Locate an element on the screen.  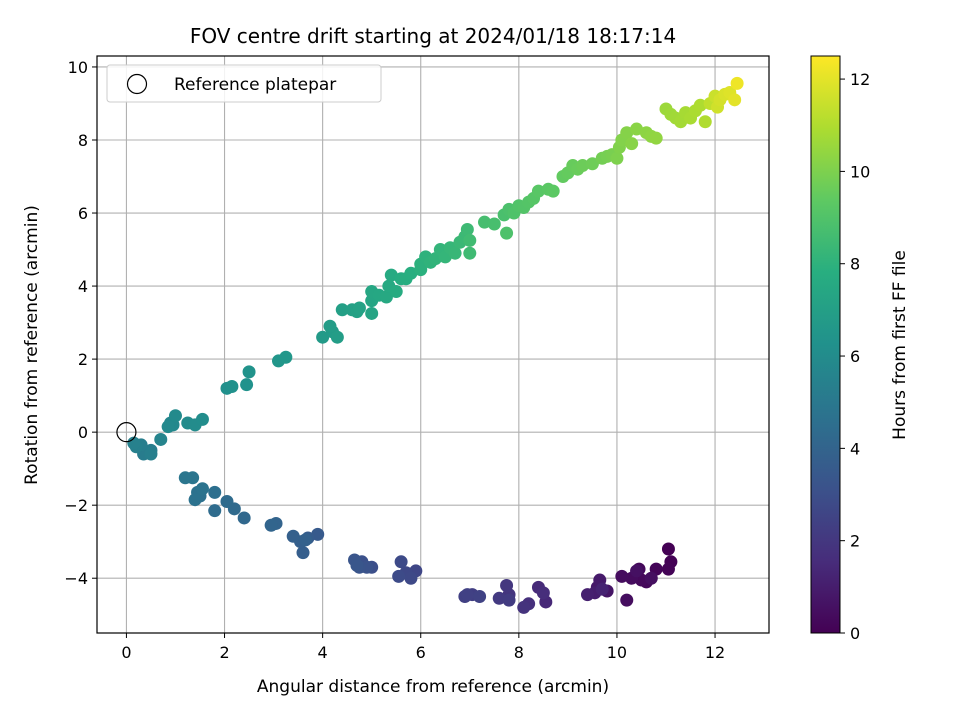
y-tick-label: 0 is located at coordinates (83, 432).